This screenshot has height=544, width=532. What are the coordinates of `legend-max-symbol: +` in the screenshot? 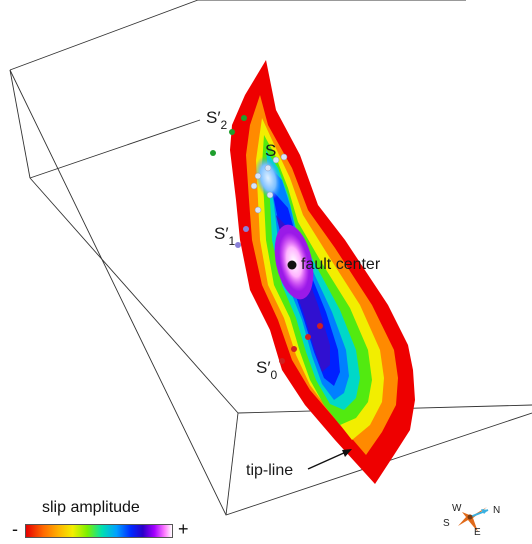 It's located at (183, 529).